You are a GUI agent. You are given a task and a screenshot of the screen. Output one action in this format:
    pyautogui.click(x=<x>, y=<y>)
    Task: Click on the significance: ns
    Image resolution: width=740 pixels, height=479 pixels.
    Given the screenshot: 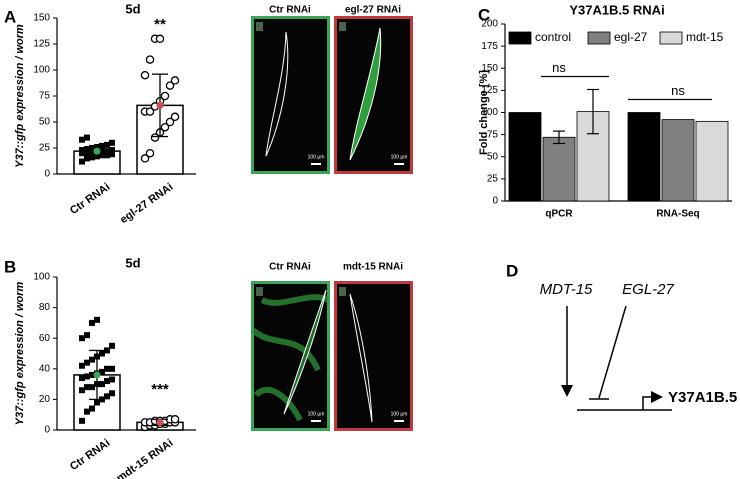 What is the action you would take?
    pyautogui.click(x=559, y=67)
    